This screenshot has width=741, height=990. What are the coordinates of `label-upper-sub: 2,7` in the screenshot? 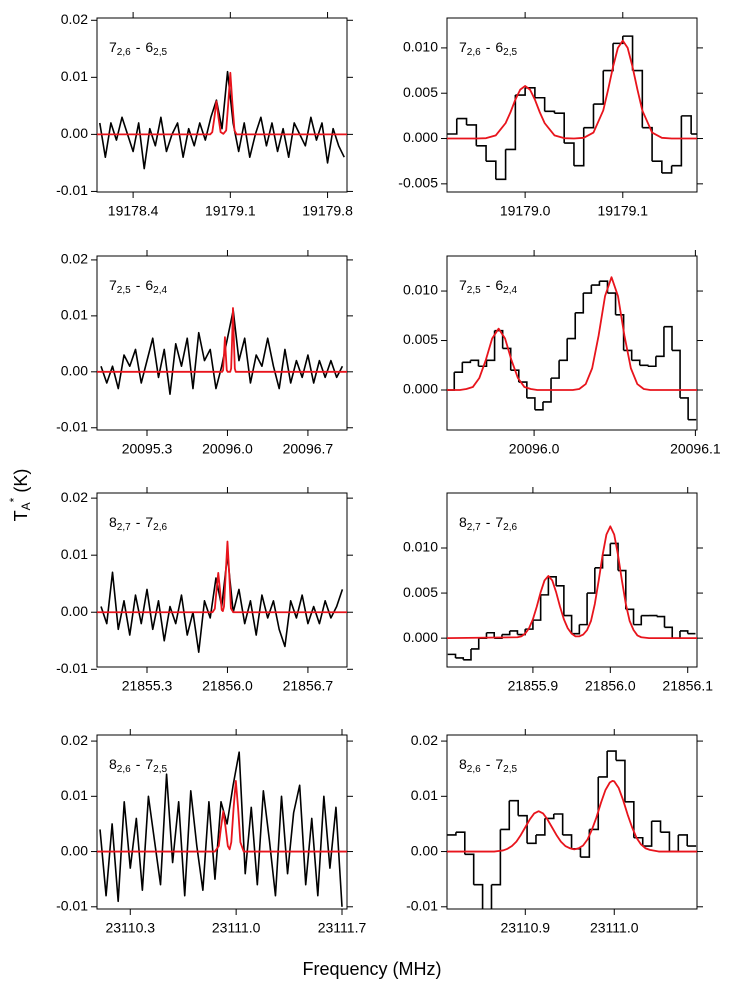 It's located at (124, 527).